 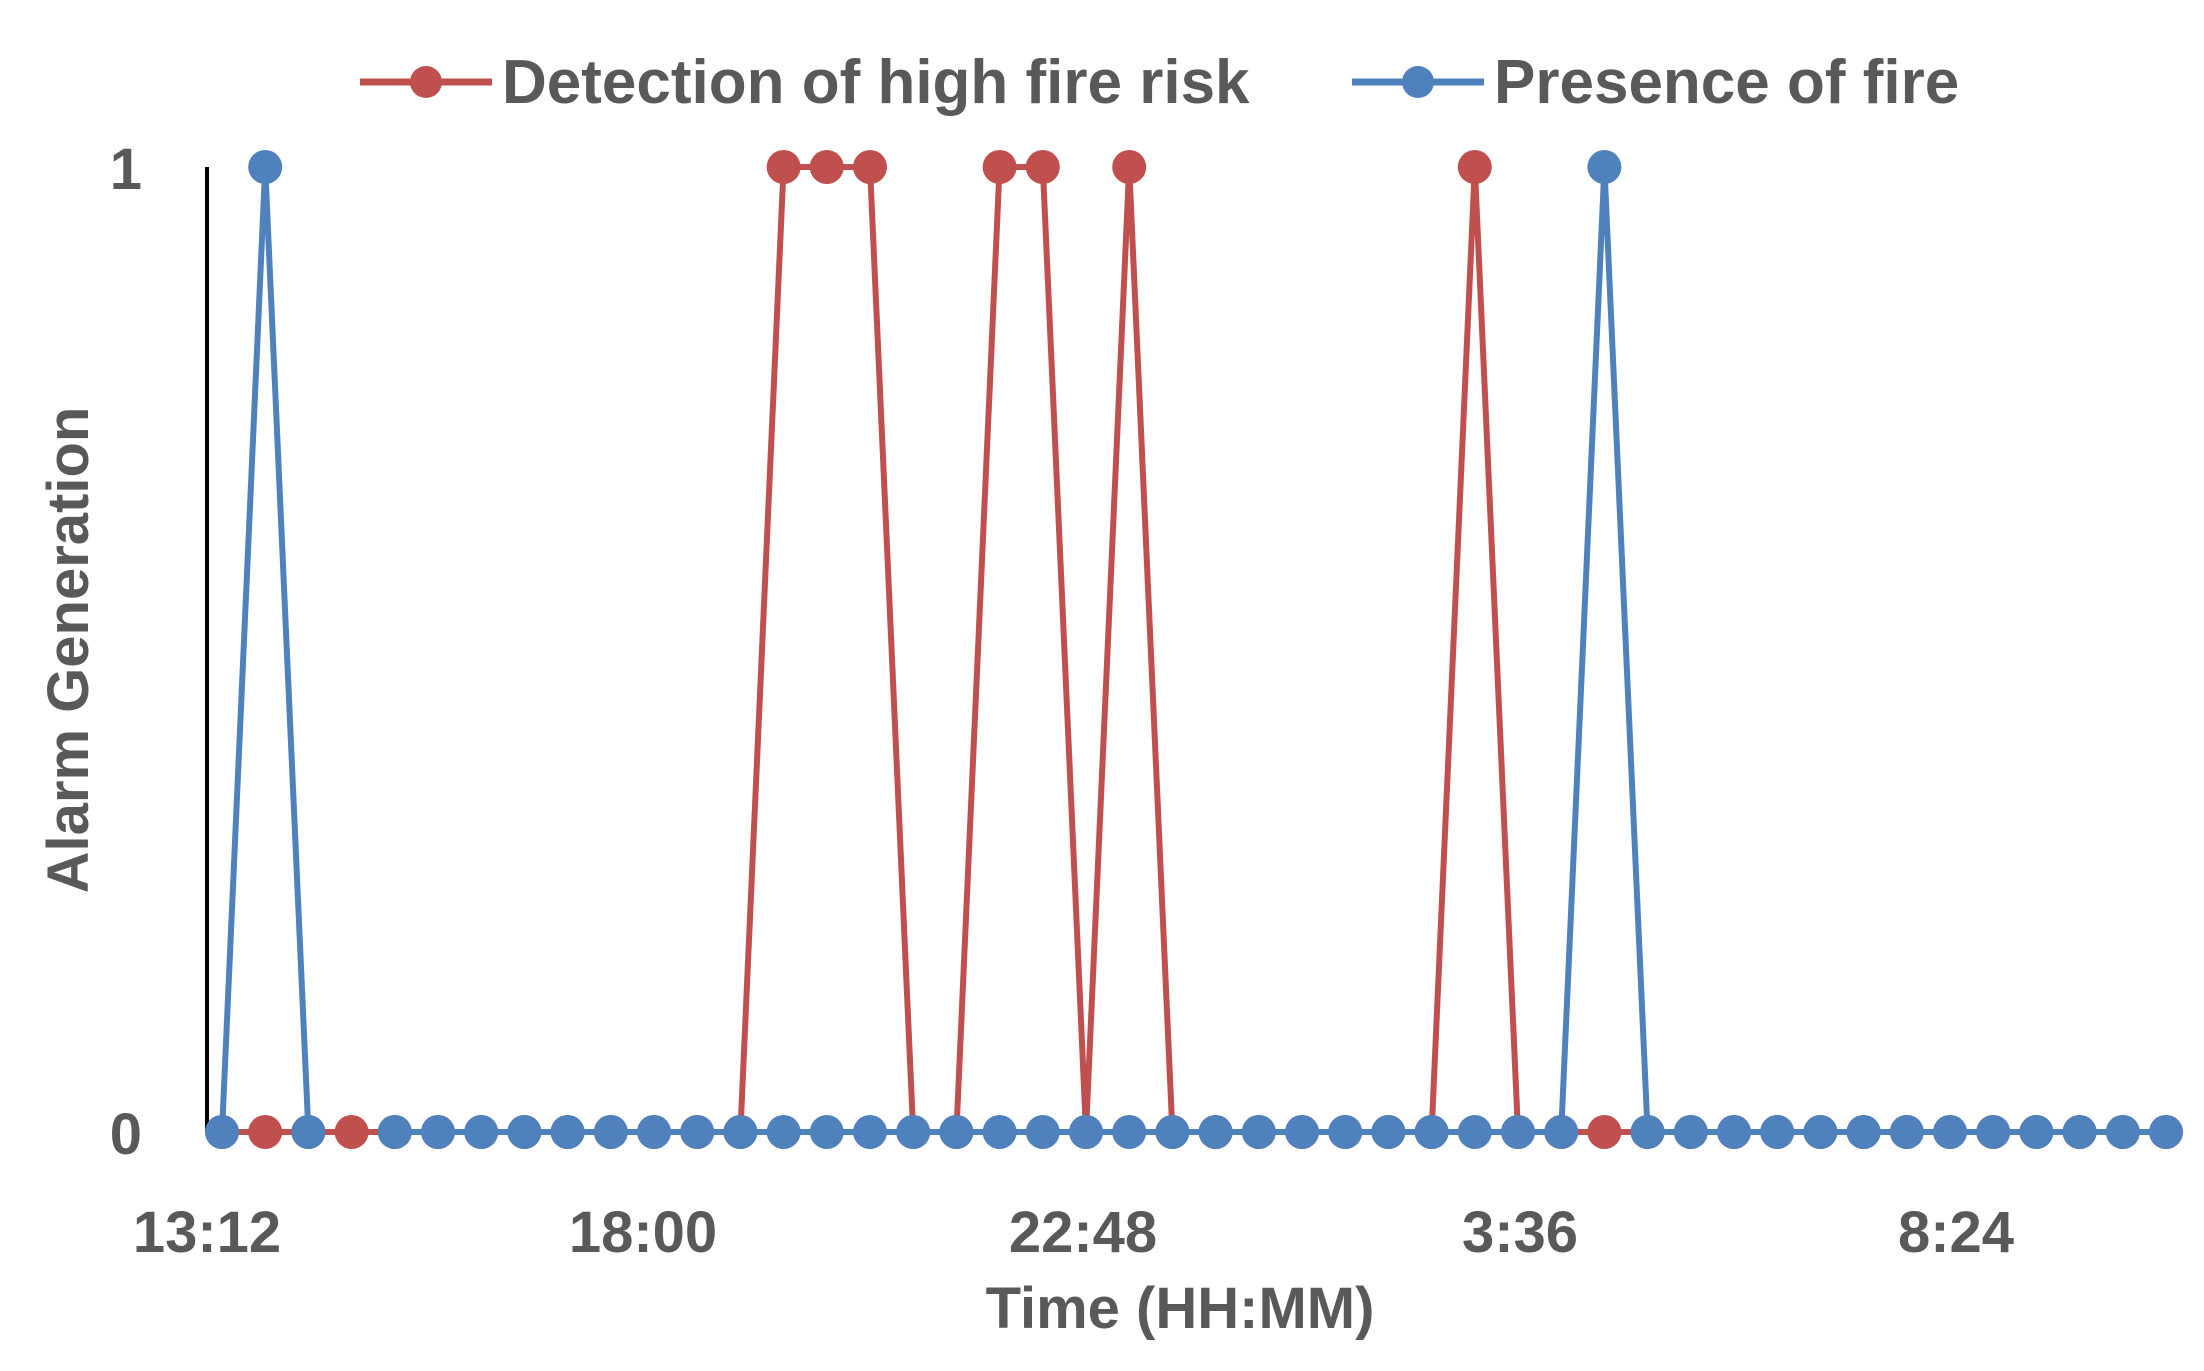 I want to click on legend-item-risk: Detection of high fire risk, so click(x=805, y=82).